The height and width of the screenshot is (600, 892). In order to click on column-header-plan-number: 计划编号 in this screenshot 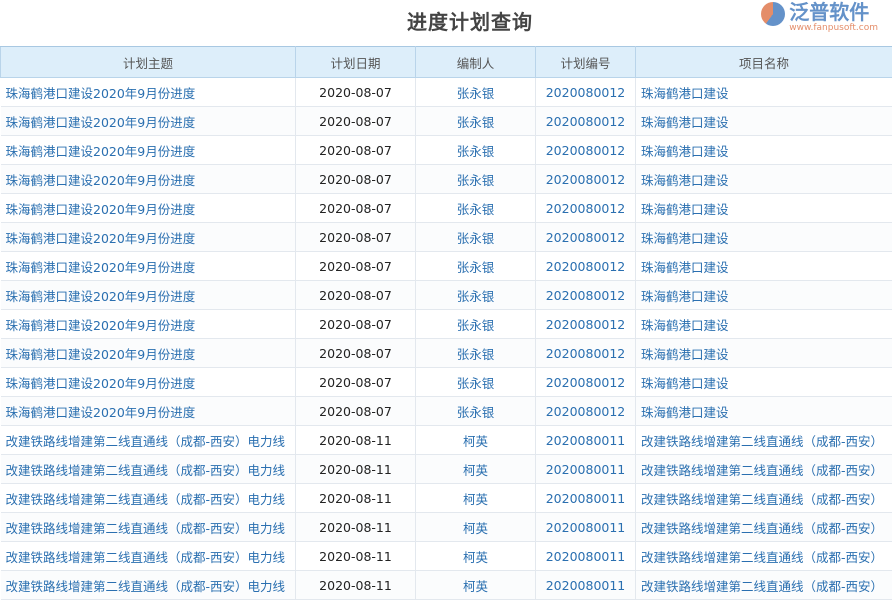, I will do `click(585, 62)`.